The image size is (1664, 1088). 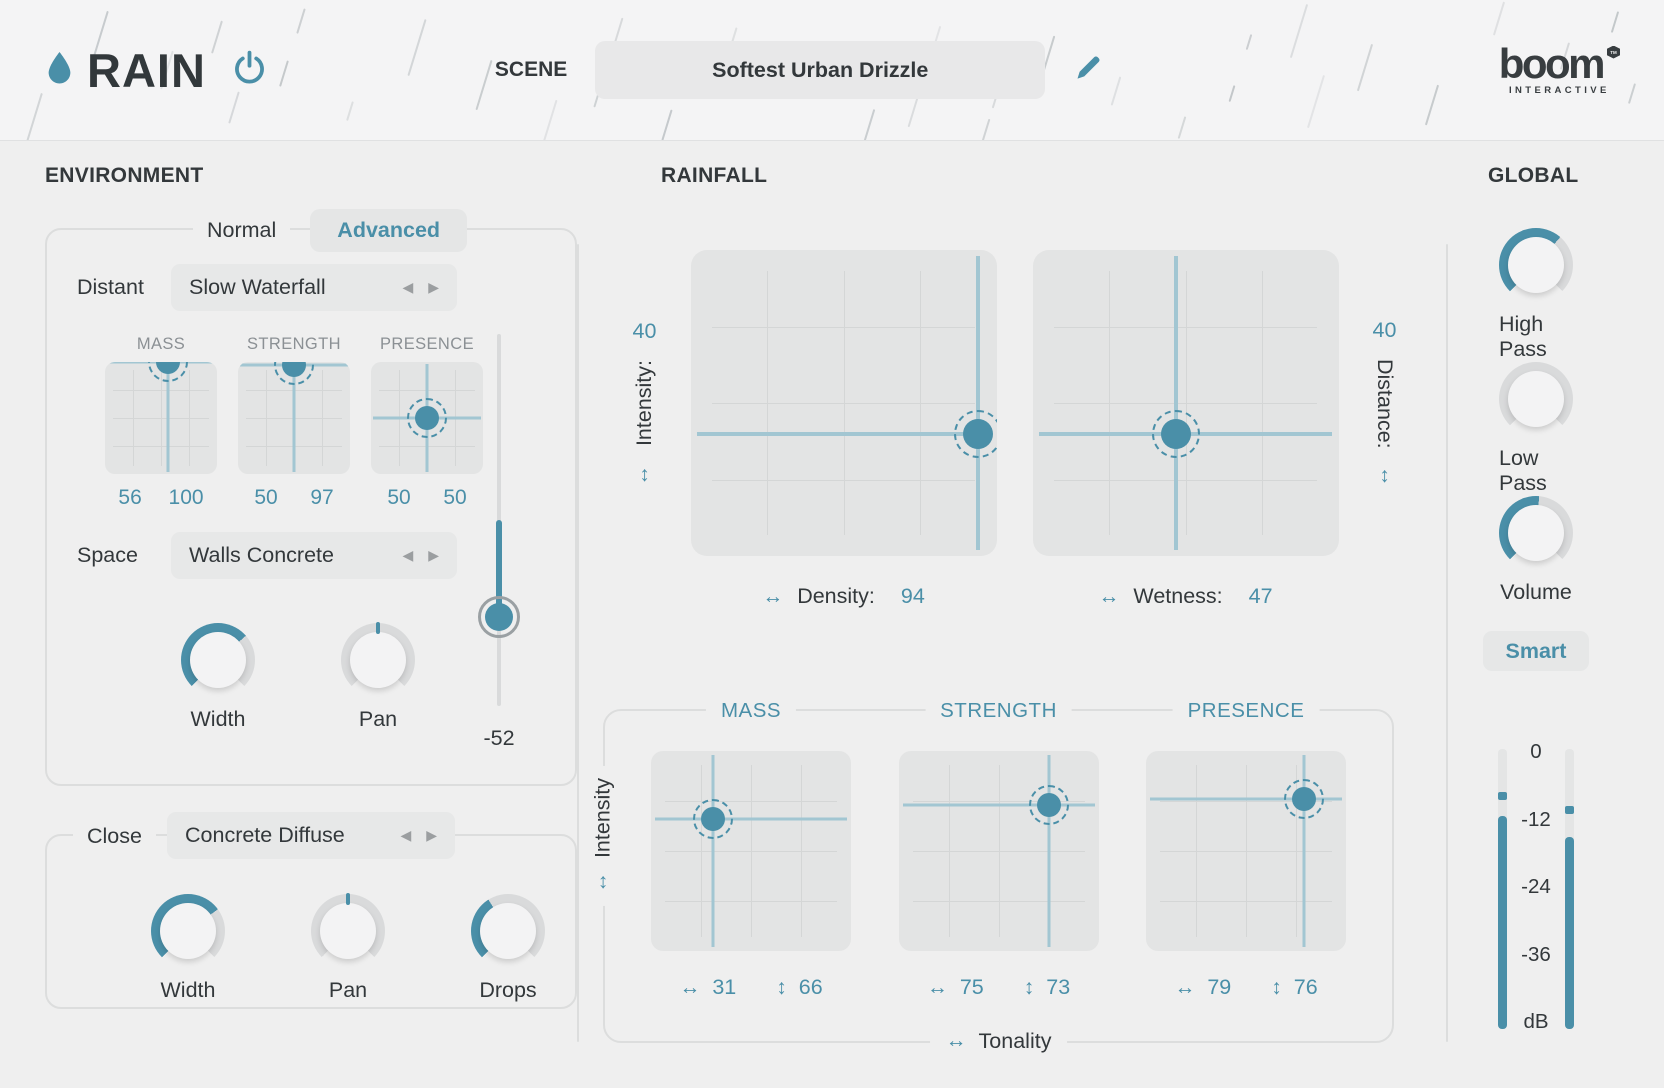 I want to click on mass-xy-pad, so click(x=161, y=418).